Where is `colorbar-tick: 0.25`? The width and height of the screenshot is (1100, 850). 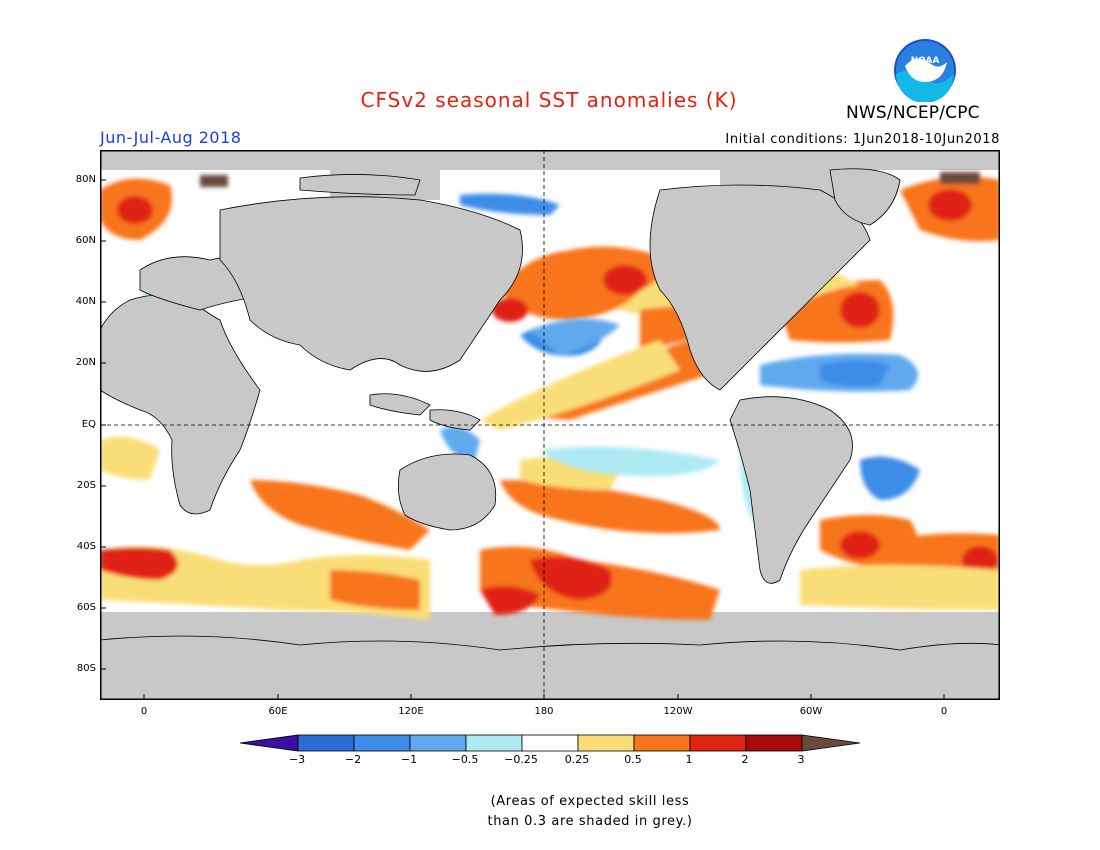 colorbar-tick: 0.25 is located at coordinates (577, 759).